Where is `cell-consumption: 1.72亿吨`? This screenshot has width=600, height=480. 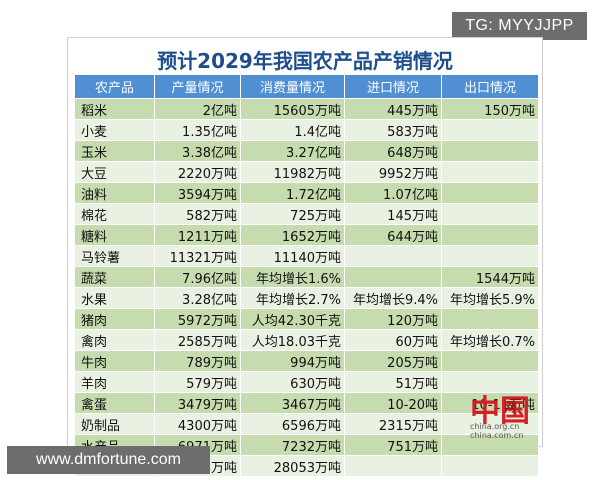 cell-consumption: 1.72亿吨 is located at coordinates (292, 193).